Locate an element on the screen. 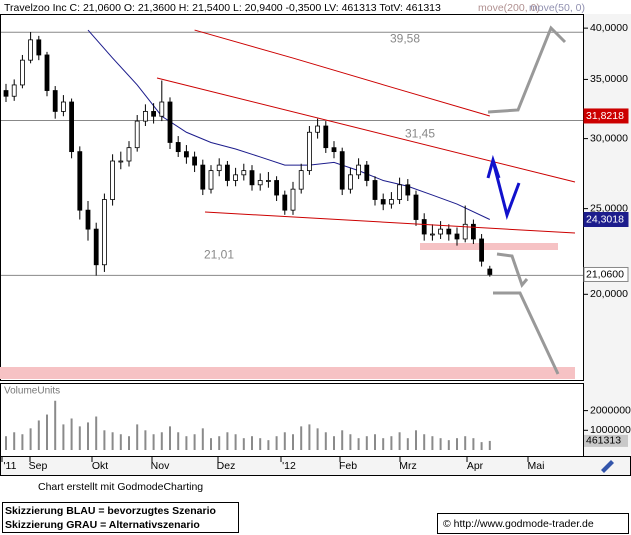 Image resolution: width=631 pixels, height=535 pixels. legend-entry: move(200, 0) is located at coordinates (509, 8).